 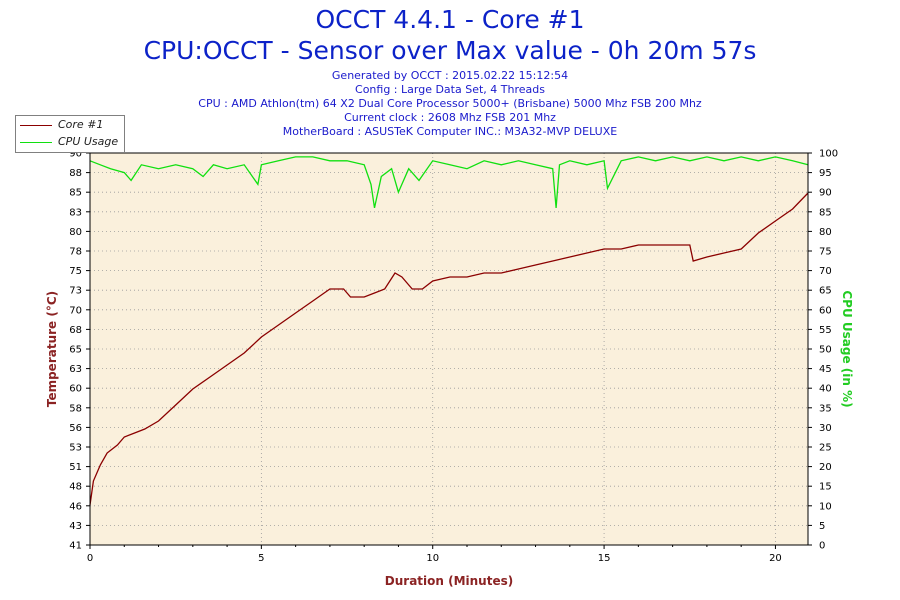 I want to click on legend-swatch-cpu, so click(x=36, y=142).